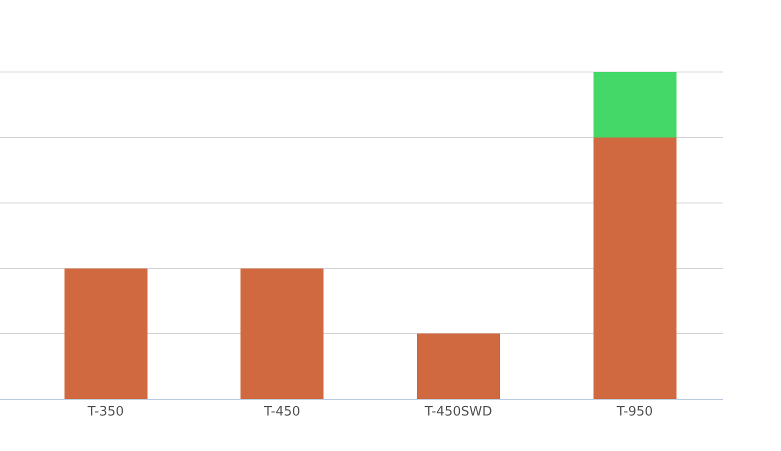 The height and width of the screenshot is (451, 781). Describe the element at coordinates (634, 412) in the screenshot. I see `x-tick-label: T-950` at that location.